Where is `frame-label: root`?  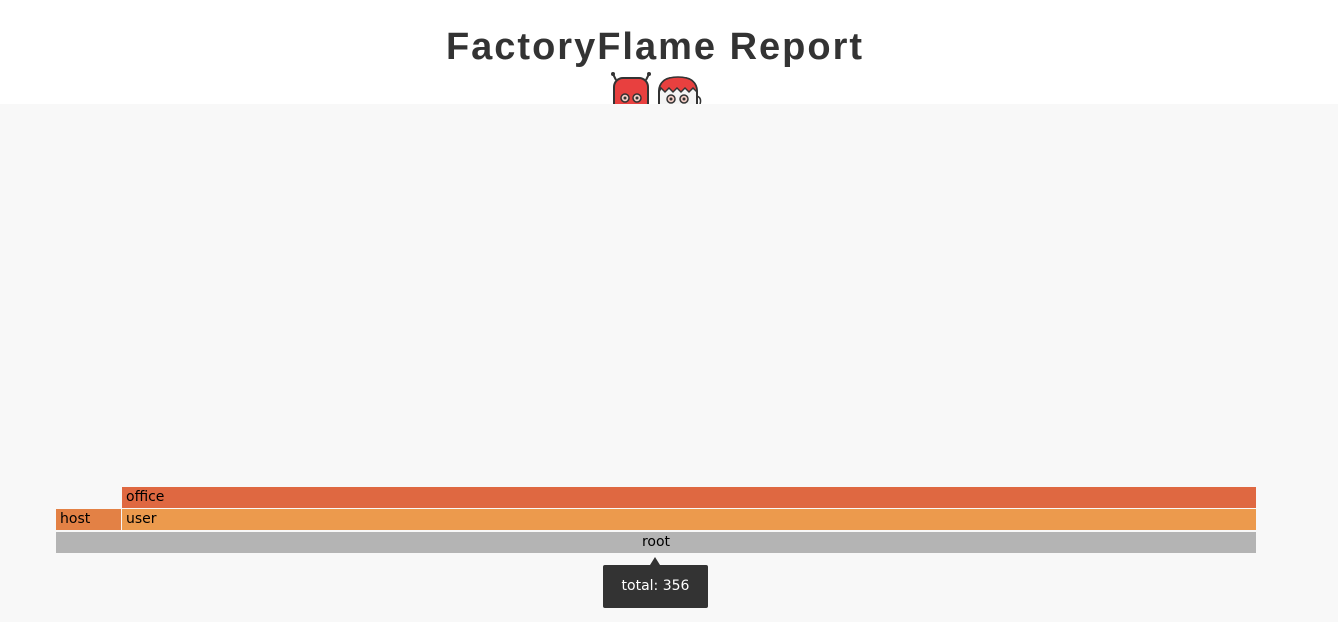
frame-label: root is located at coordinates (656, 542).